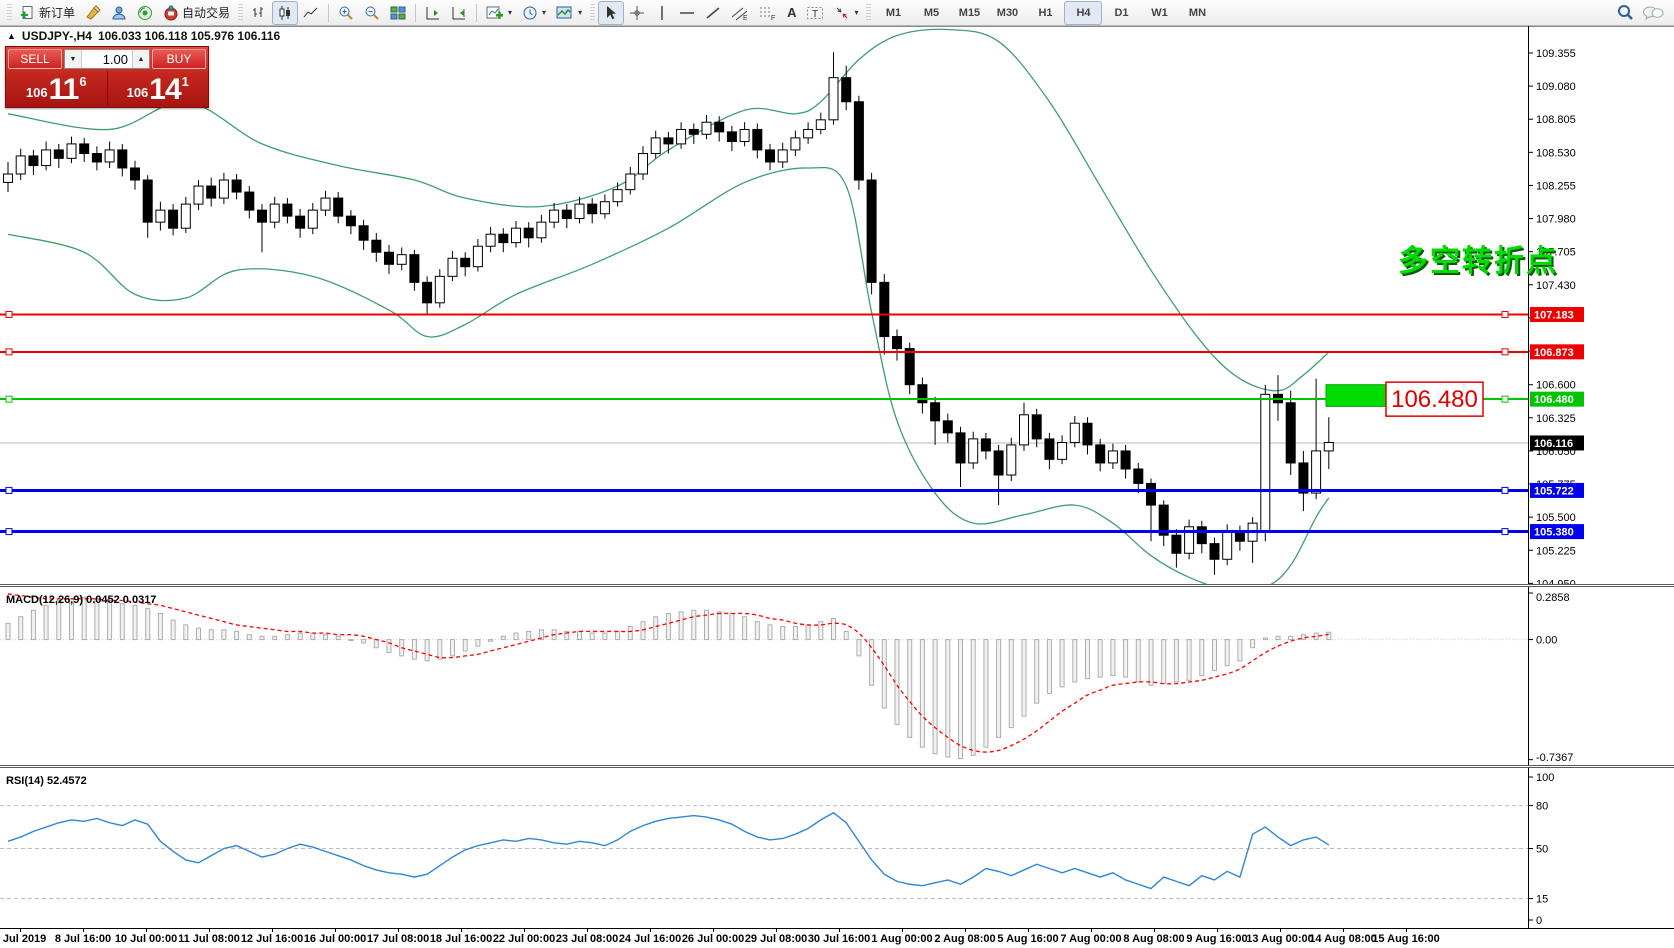  Describe the element at coordinates (1478, 261) in the screenshot. I see `chart-text-annotation: 多空转折点` at that location.